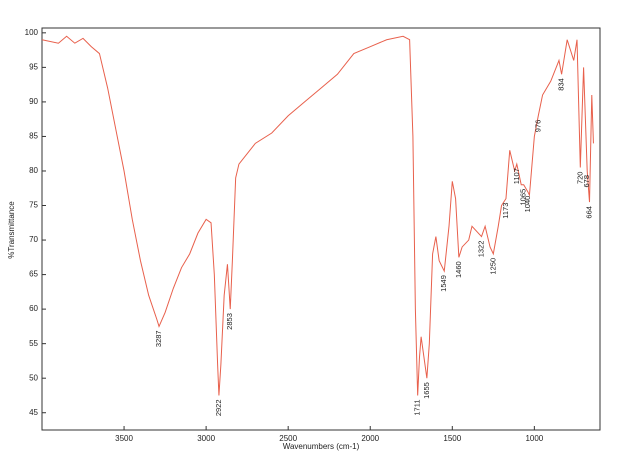 The image size is (626, 455). Describe the element at coordinates (370, 438) in the screenshot. I see `x-tick-label: 2000` at that location.